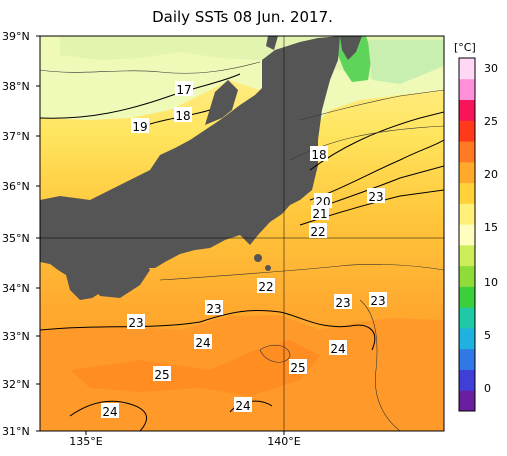  Describe the element at coordinates (16, 288) in the screenshot. I see `lat-label: 34°N` at that location.